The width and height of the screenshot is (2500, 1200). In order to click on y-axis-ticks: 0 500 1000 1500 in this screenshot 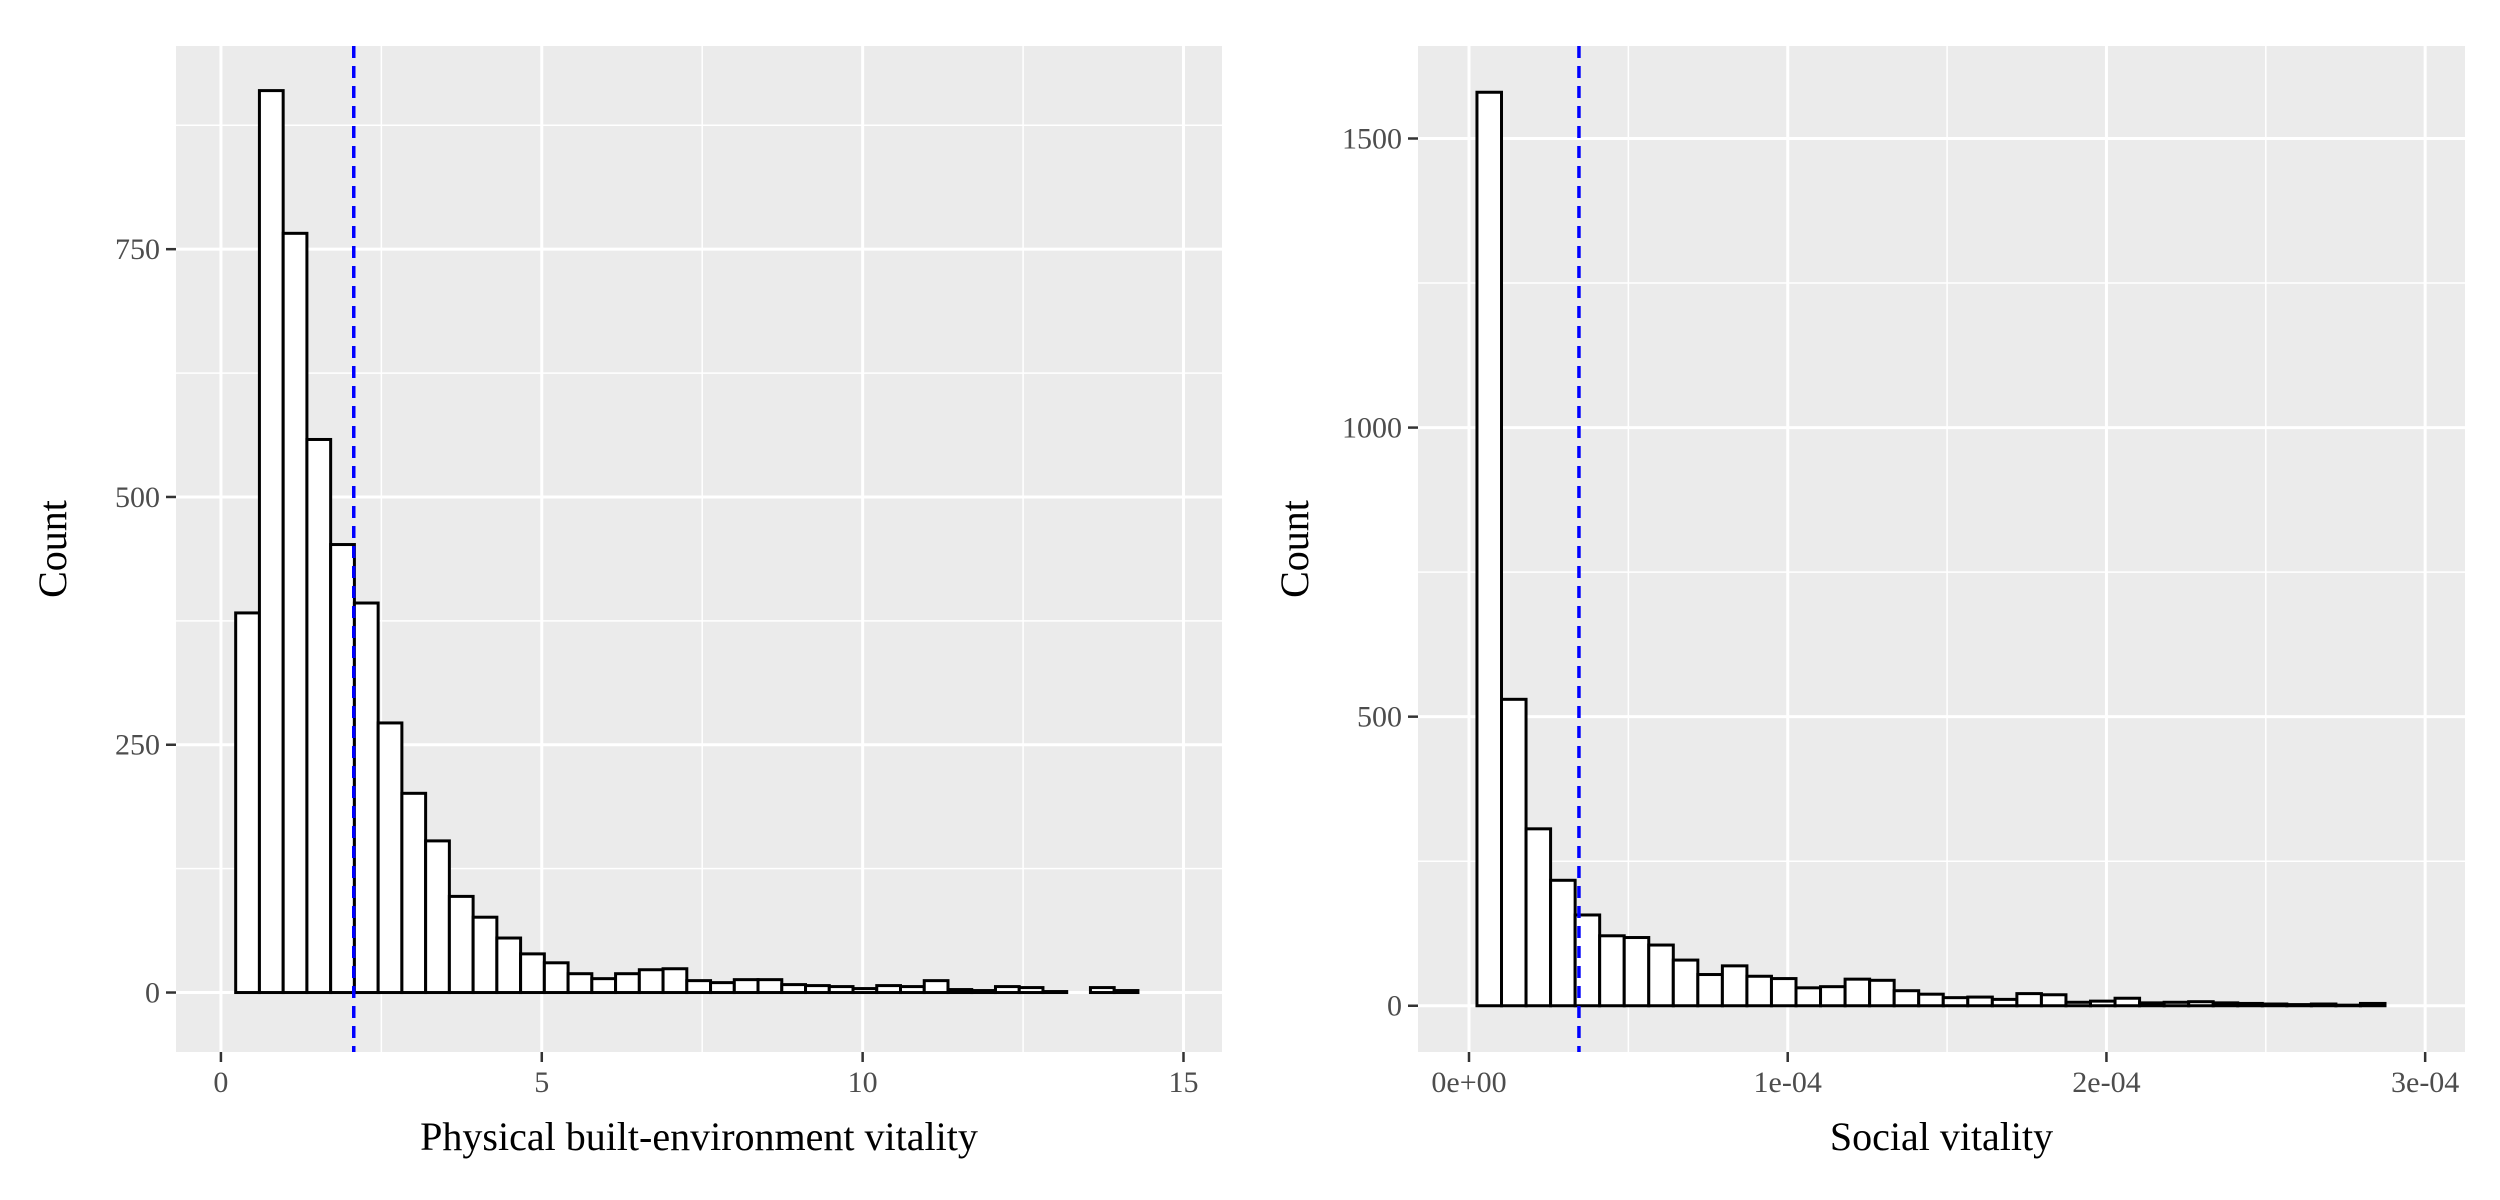, I will do `click(1380, 573)`.